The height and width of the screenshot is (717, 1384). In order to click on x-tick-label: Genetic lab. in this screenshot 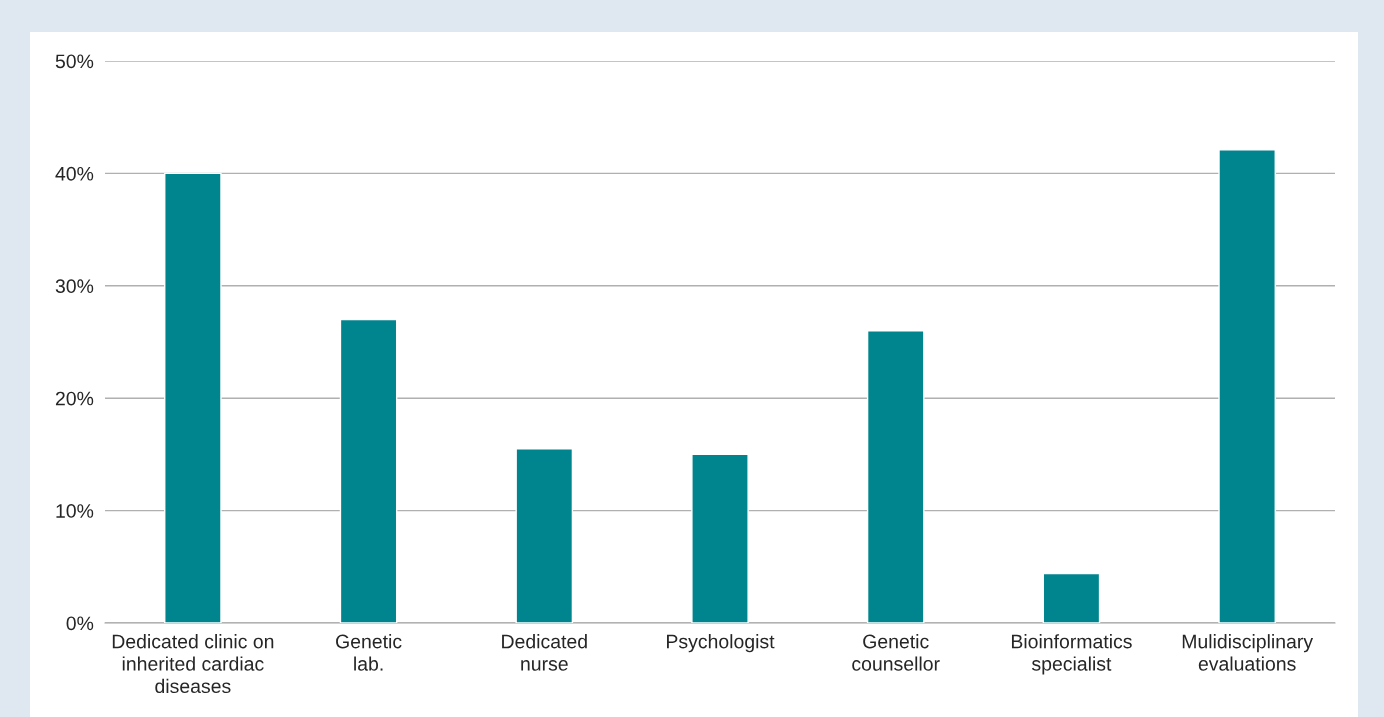, I will do `click(369, 652)`.